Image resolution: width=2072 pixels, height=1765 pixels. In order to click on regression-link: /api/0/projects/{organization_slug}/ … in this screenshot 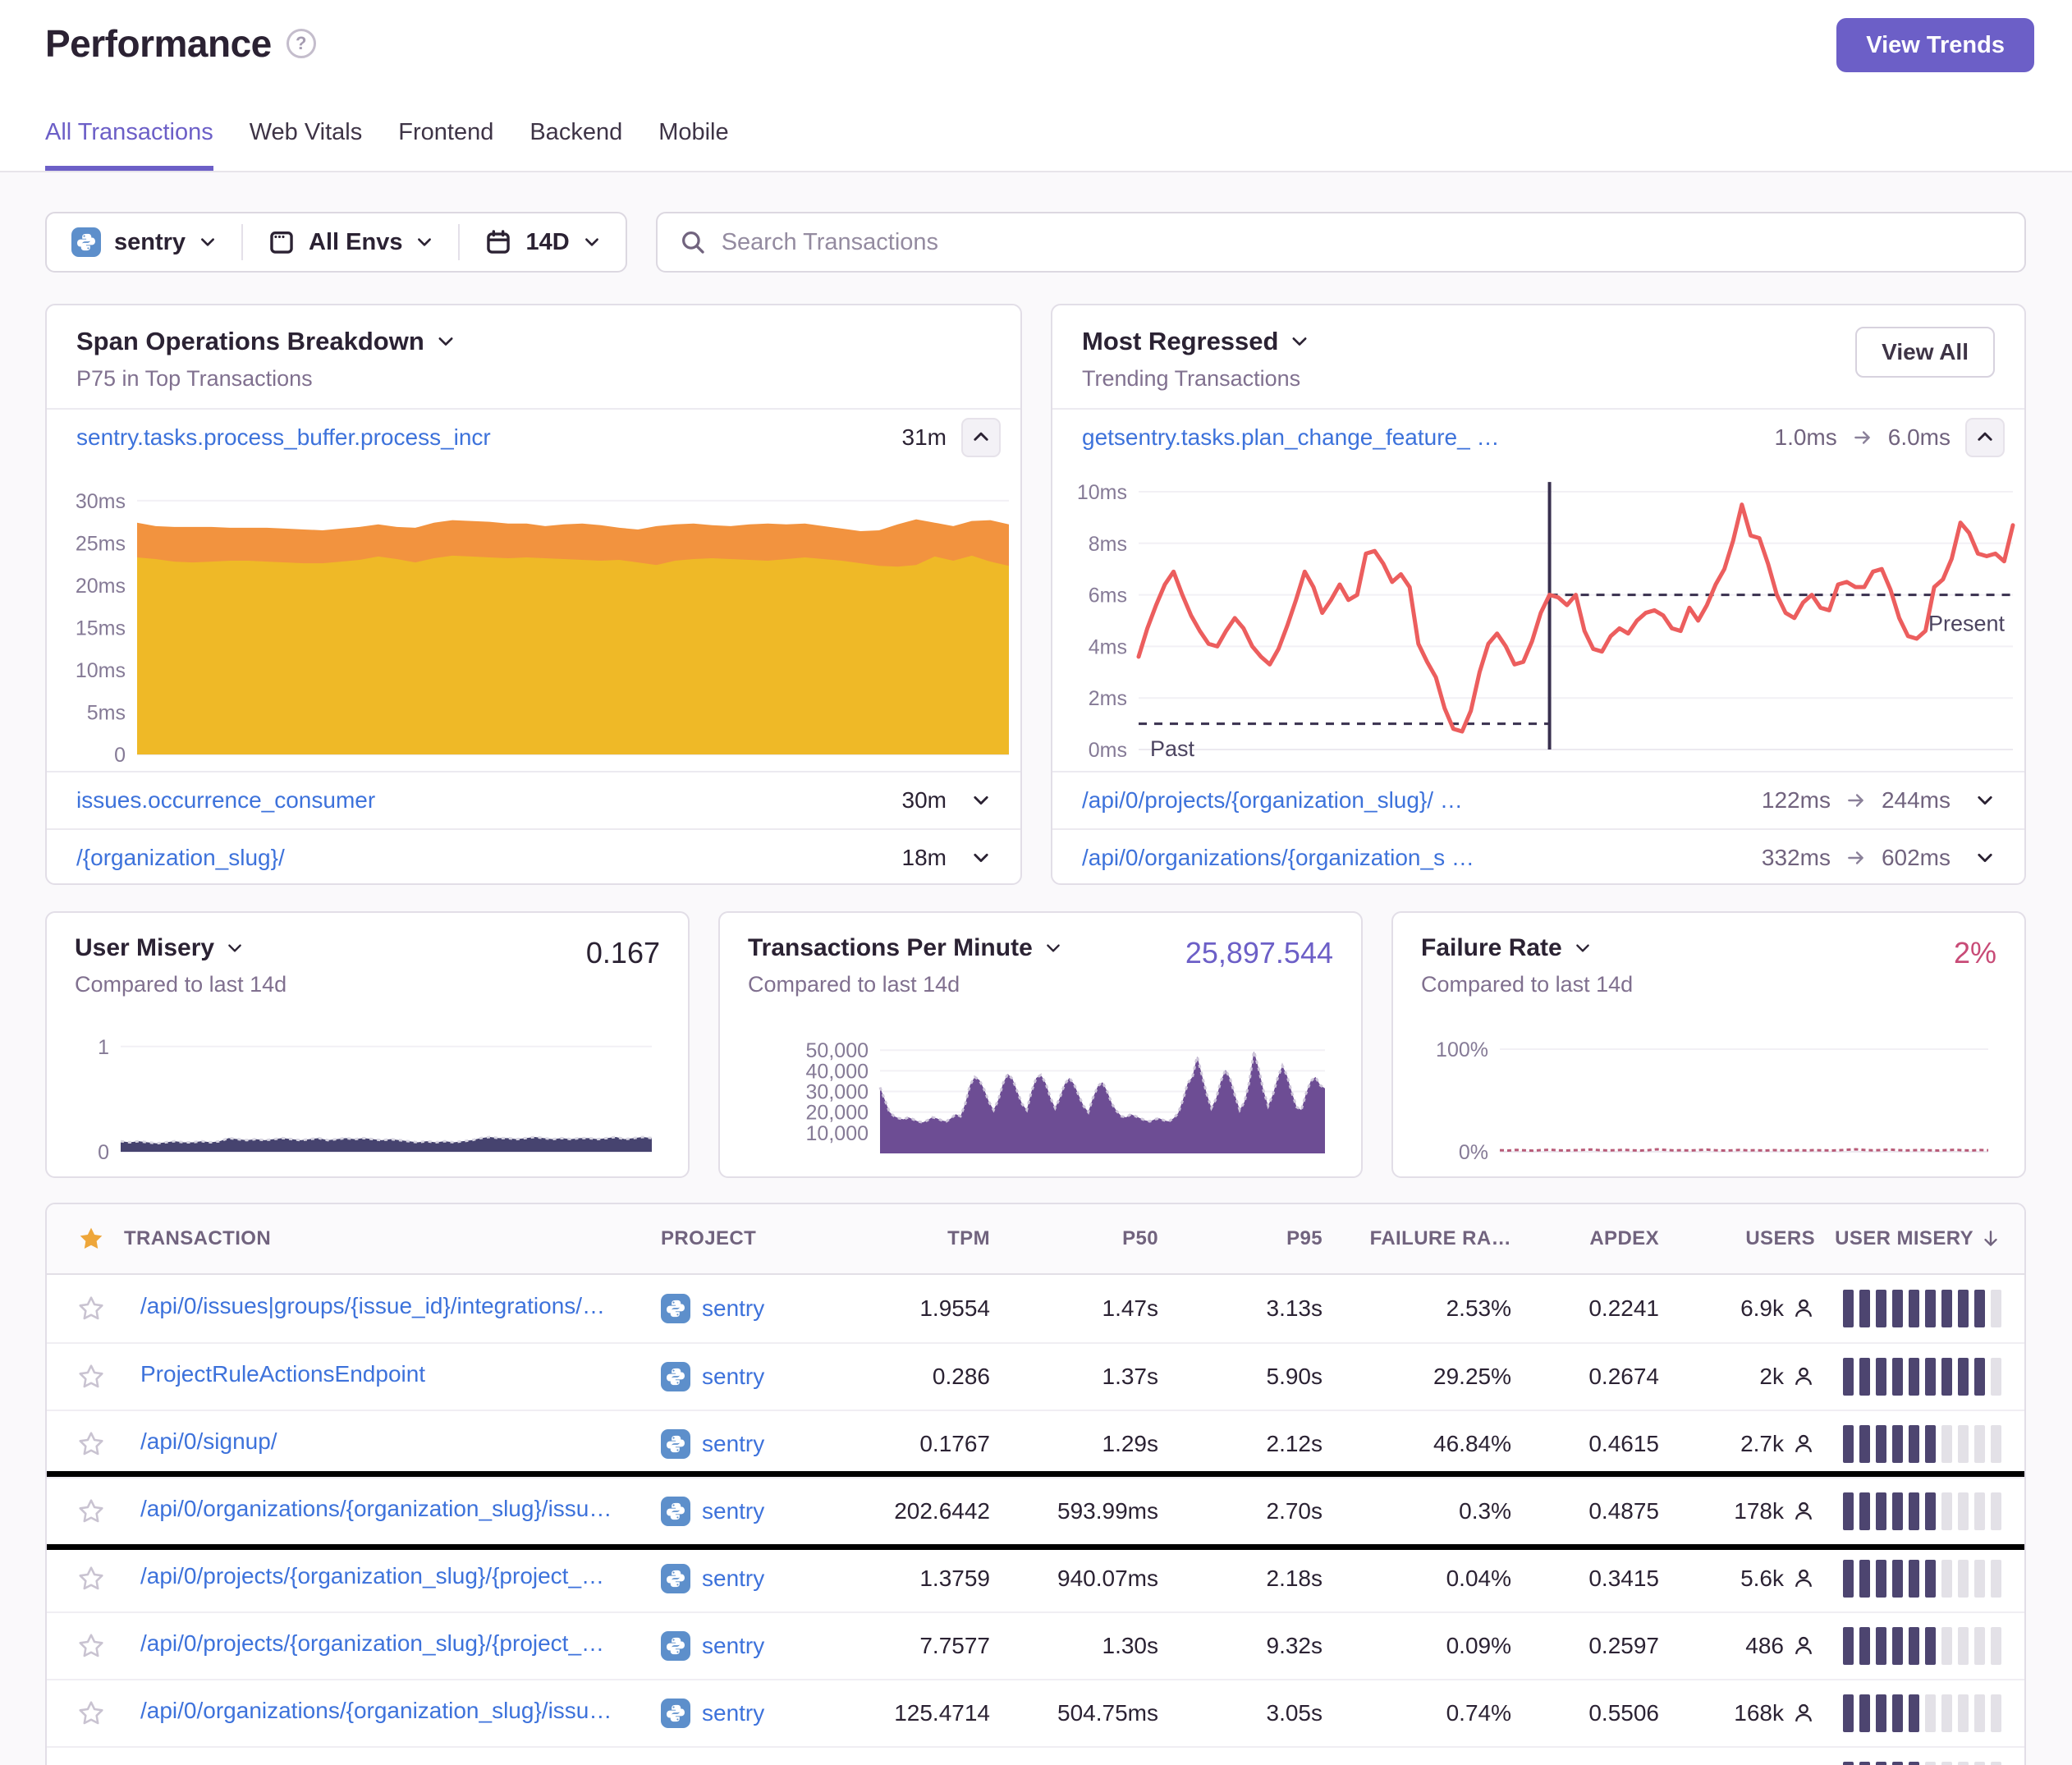, I will do `click(1272, 800)`.